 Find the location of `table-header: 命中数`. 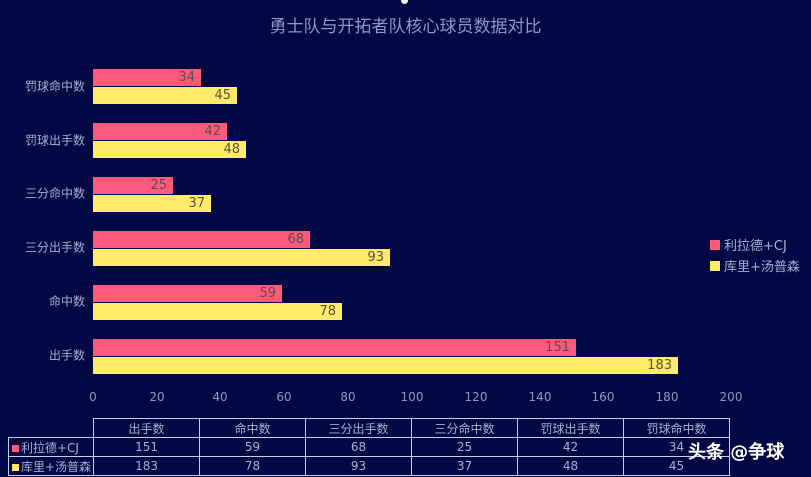

table-header: 命中数 is located at coordinates (253, 428).